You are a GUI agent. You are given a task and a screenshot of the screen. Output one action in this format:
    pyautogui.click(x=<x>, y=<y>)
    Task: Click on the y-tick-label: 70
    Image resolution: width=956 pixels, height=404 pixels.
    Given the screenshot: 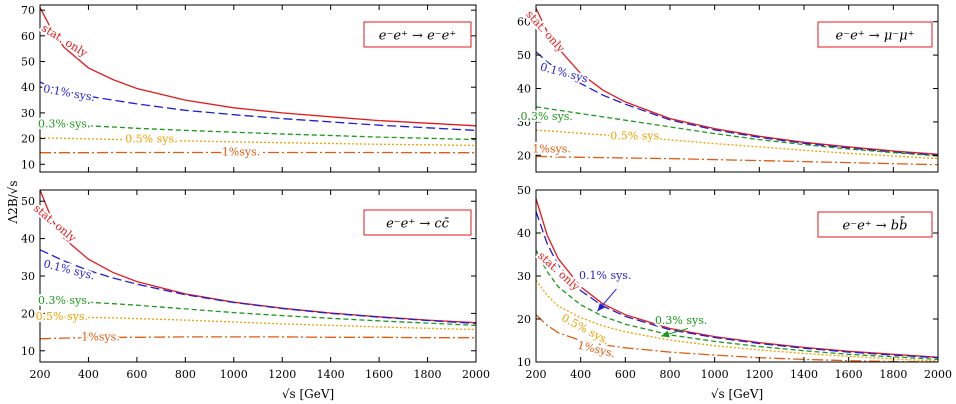 What is the action you would take?
    pyautogui.click(x=28, y=10)
    